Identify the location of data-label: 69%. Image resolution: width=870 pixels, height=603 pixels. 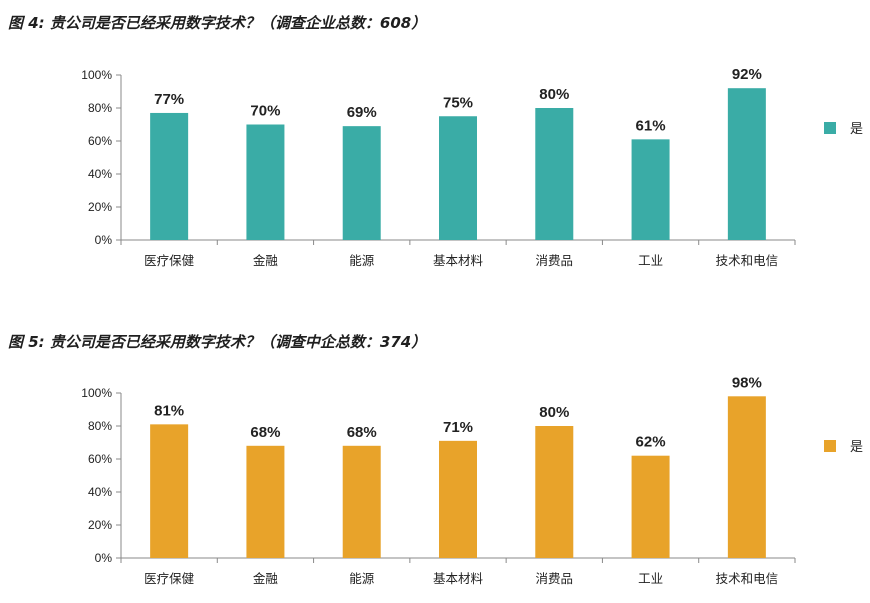
(362, 112).